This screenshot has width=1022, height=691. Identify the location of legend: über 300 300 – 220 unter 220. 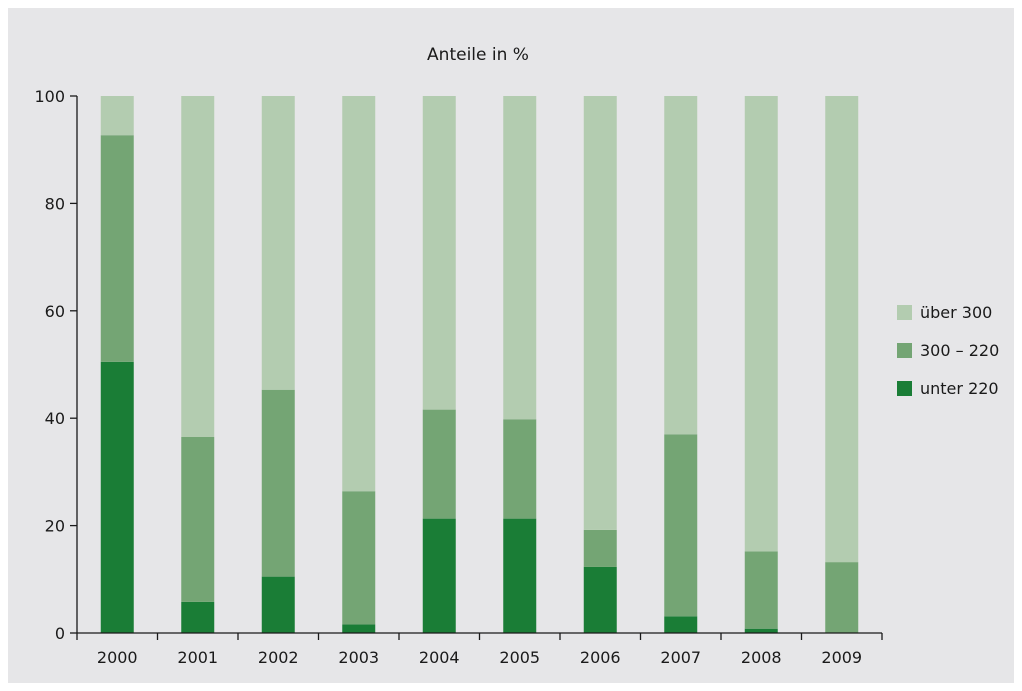
(948, 350).